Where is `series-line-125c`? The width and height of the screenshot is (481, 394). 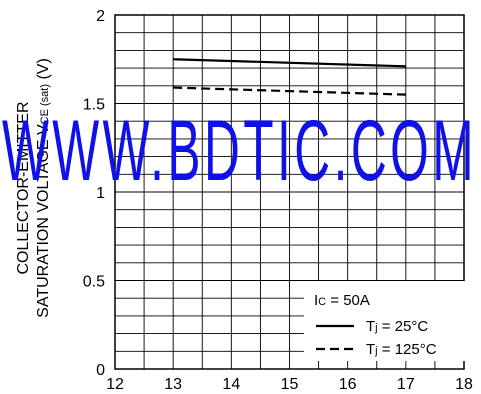 series-line-125c is located at coordinates (289, 91).